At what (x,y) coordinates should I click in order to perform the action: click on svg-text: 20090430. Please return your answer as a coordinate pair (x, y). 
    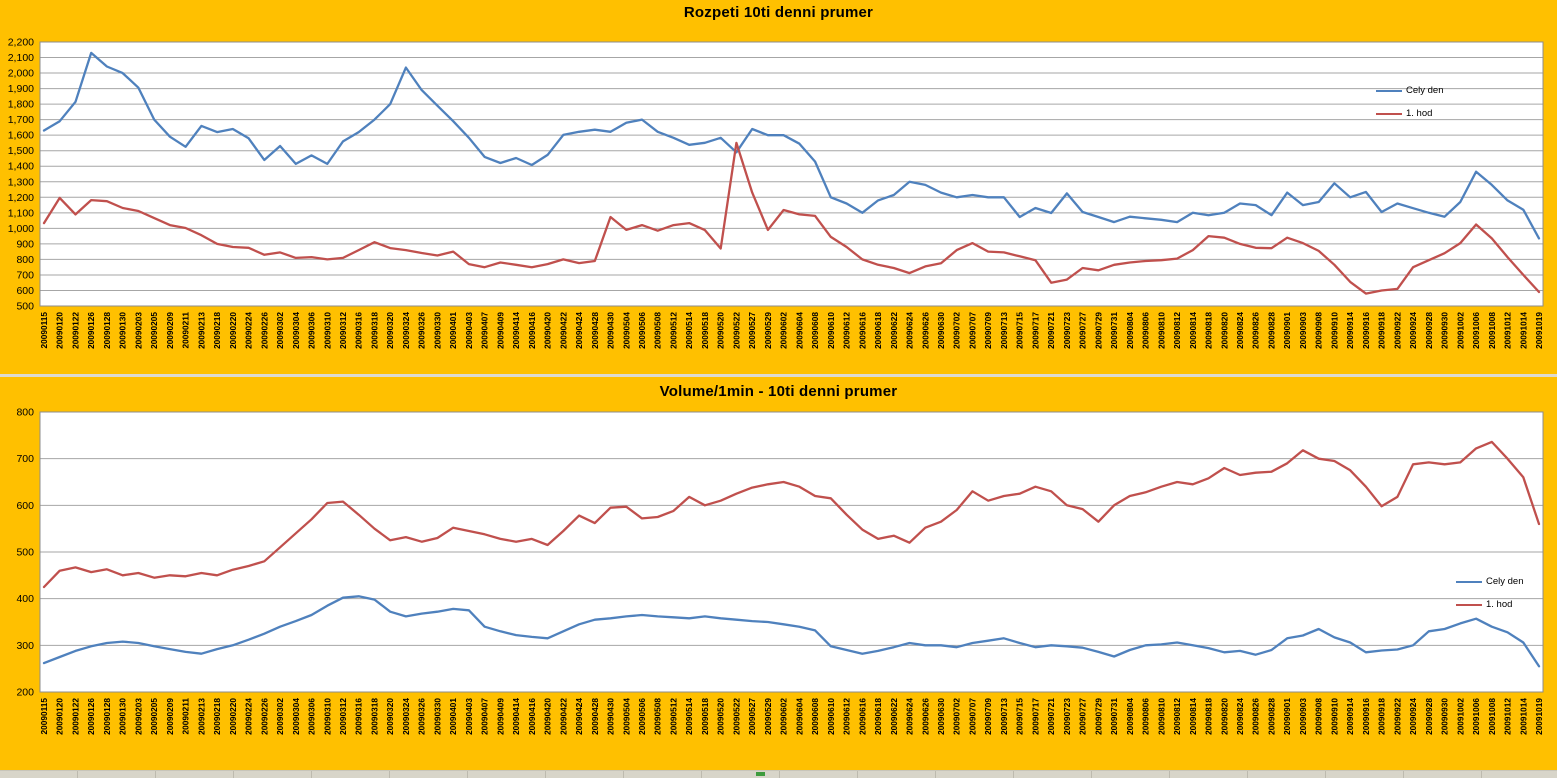
    Looking at the image, I should click on (611, 716).